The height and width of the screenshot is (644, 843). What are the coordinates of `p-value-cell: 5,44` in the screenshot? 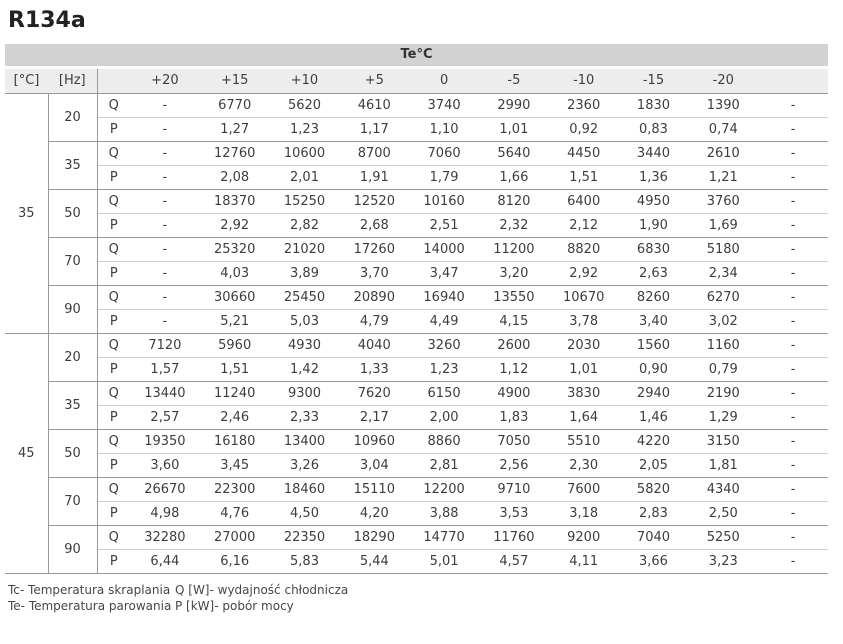 It's located at (374, 561).